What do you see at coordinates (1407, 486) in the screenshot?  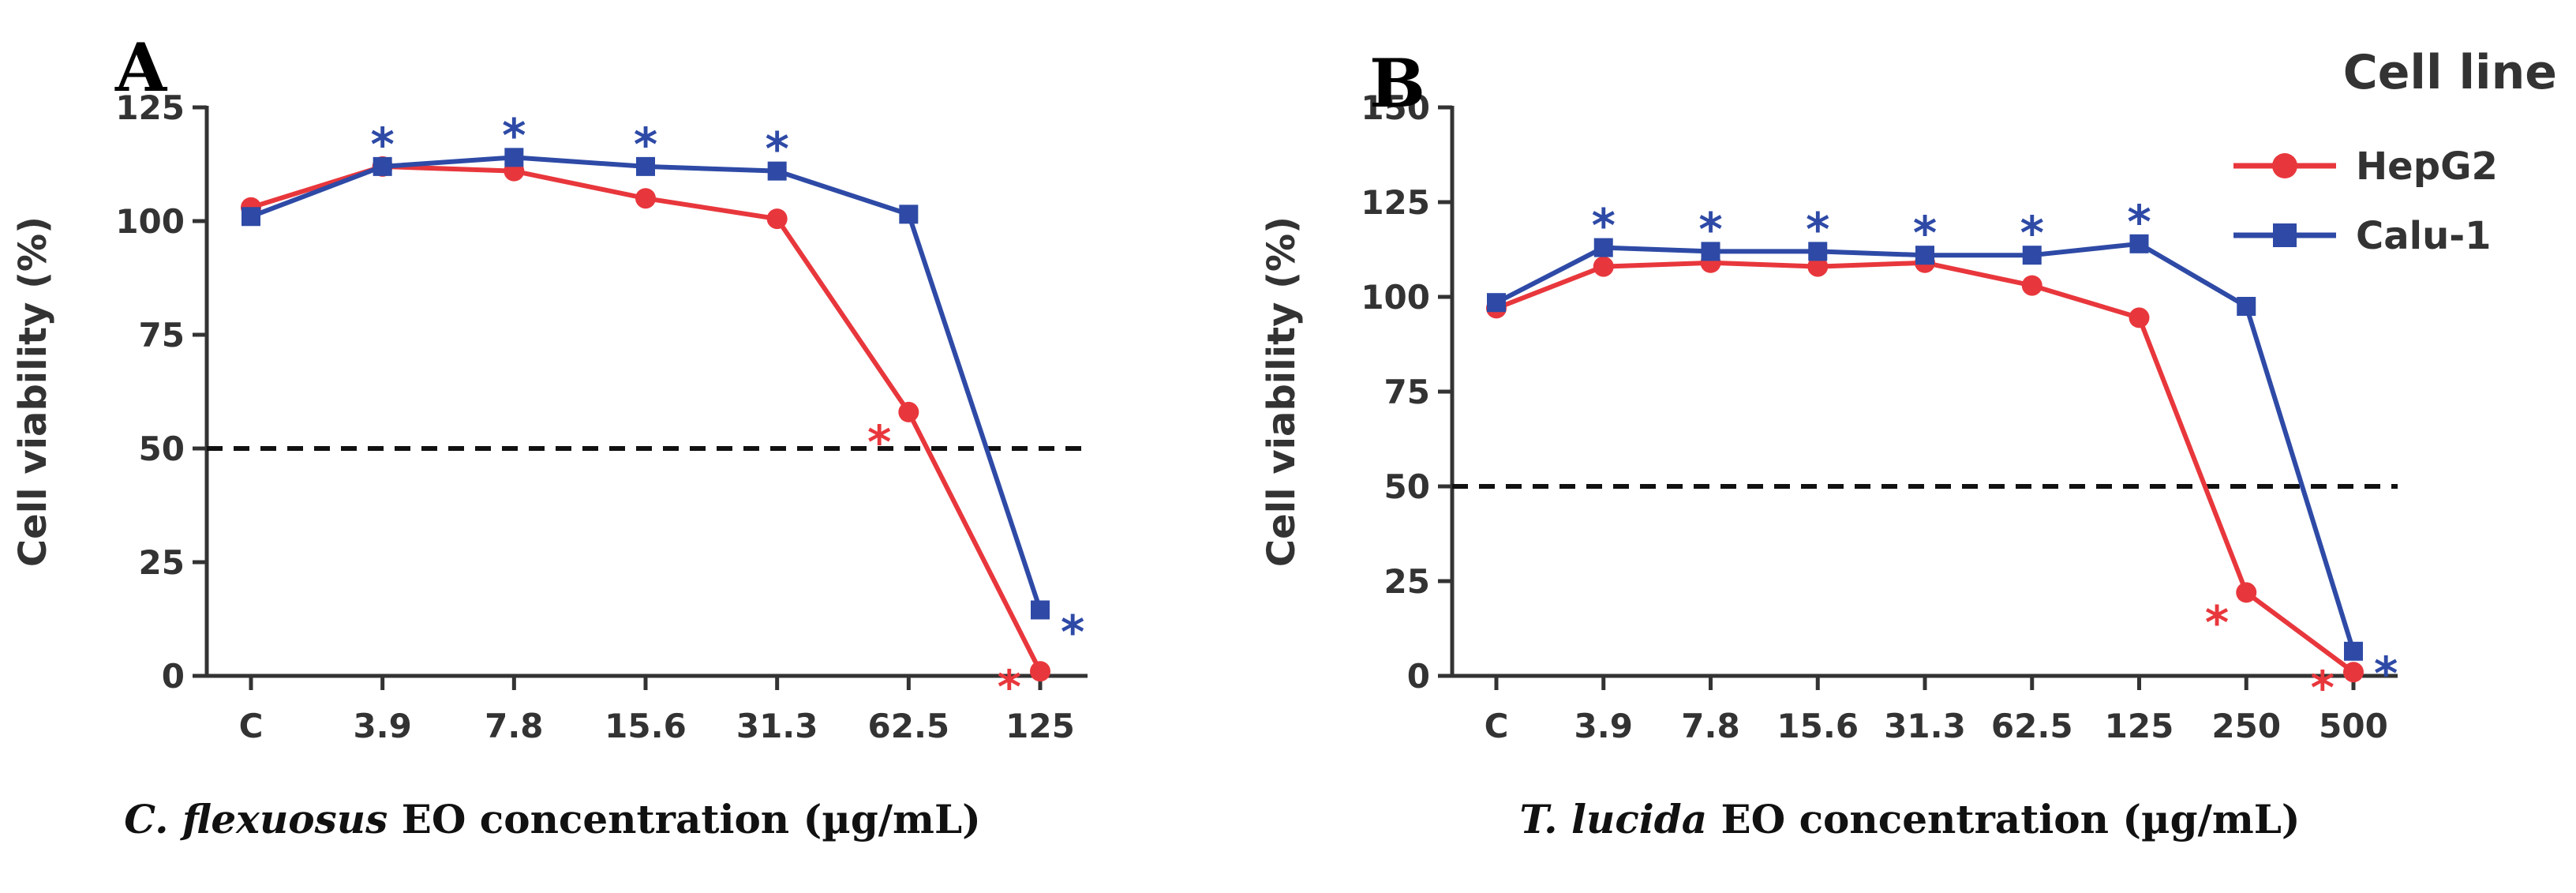 I see `panel-b-y-tick-label: 50` at bounding box center [1407, 486].